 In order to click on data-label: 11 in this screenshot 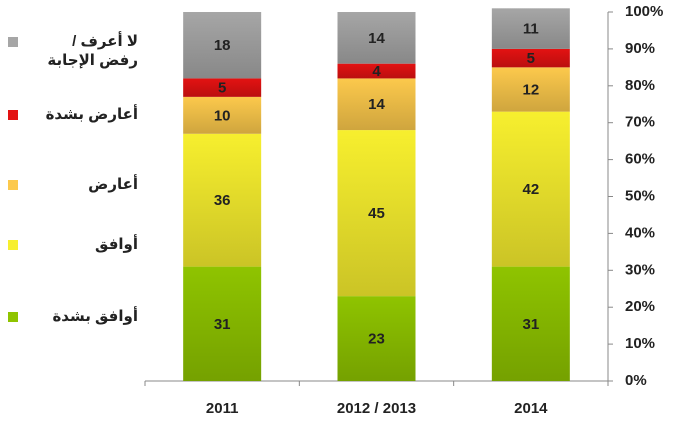, I will do `click(531, 29)`.